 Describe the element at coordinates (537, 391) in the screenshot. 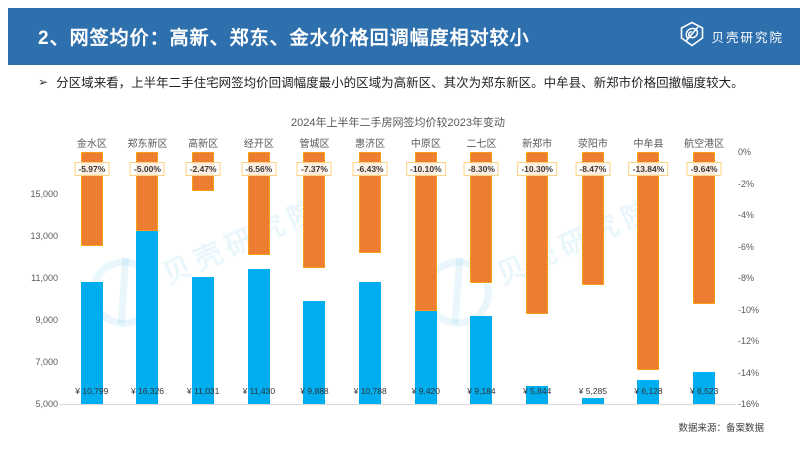

I see `price-value-label: ¥ 5,844` at that location.